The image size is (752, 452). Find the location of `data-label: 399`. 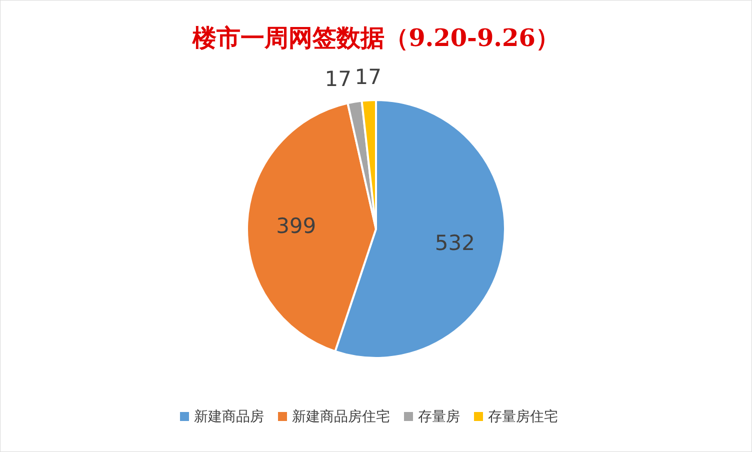

data-label: 399 is located at coordinates (296, 226).